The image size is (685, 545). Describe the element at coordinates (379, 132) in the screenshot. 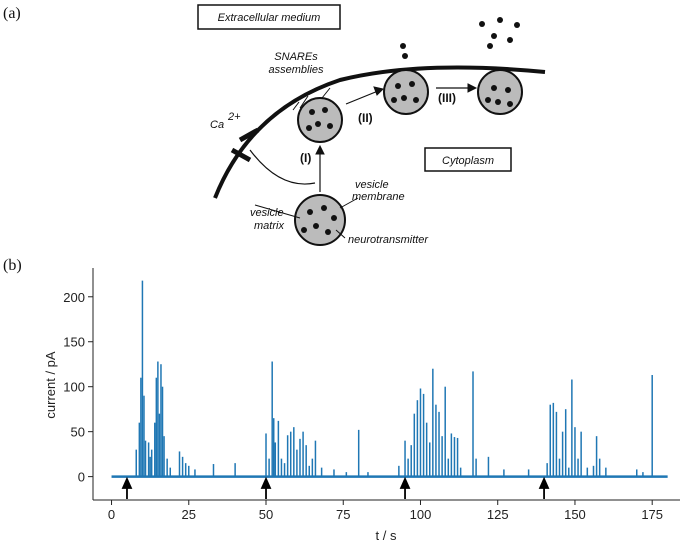

I see `membrane` at that location.